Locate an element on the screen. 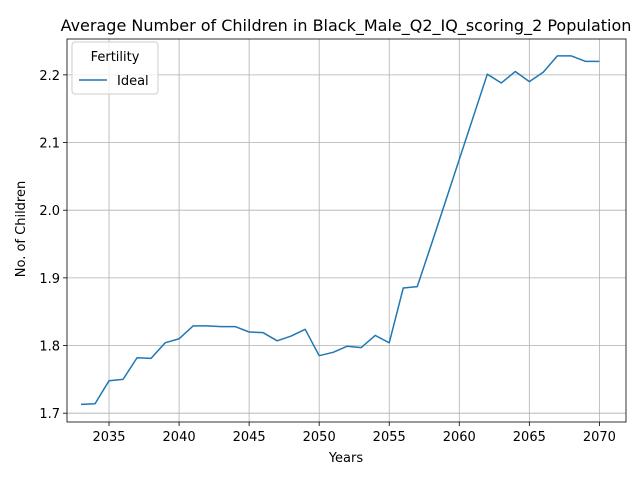 The height and width of the screenshot is (480, 640). y-tick-label: 1.9 is located at coordinates (49, 279).